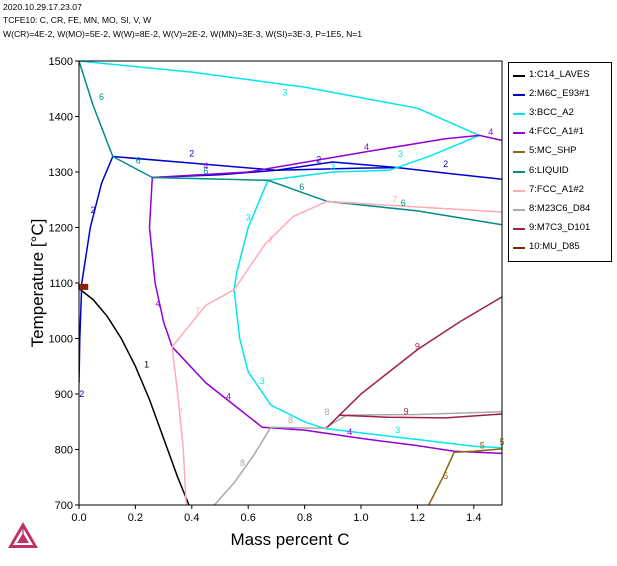  What do you see at coordinates (197, 311) in the screenshot?
I see `series-7-label-0: 7` at bounding box center [197, 311].